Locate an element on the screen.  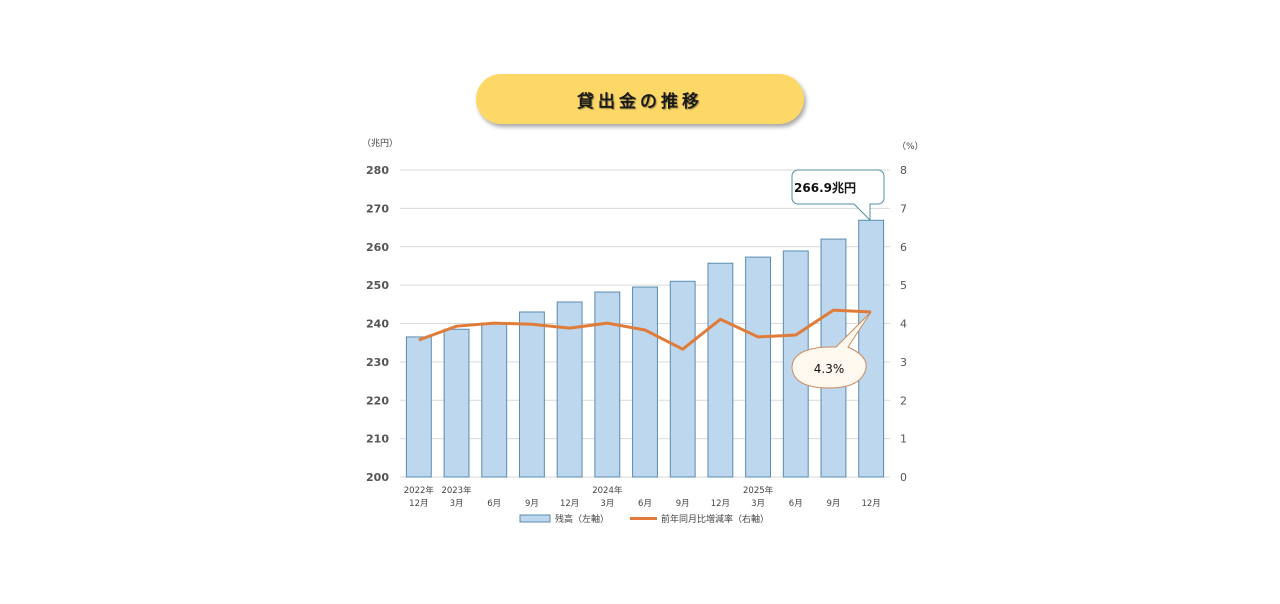
left-y-axis: 200 210 220 230 240 250 260 270 280 is located at coordinates (377, 324).